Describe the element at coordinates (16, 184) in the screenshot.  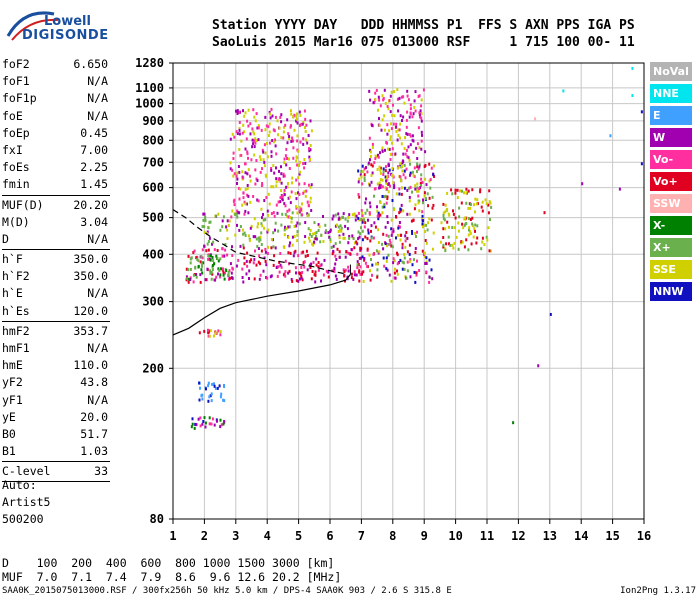
I see `param-name: fmin` at that location.